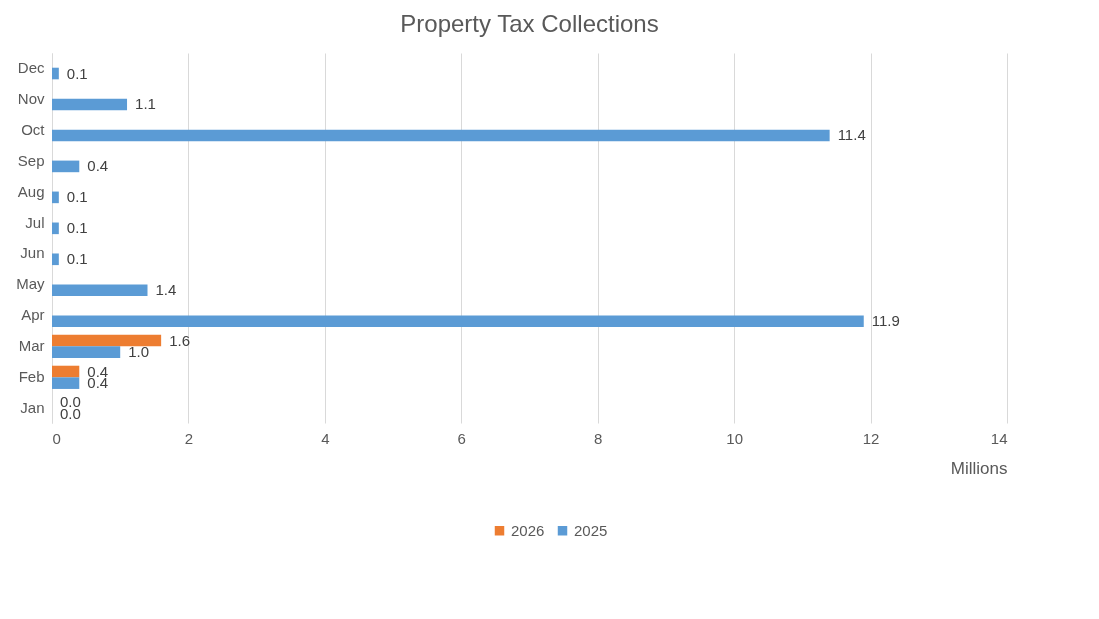 The height and width of the screenshot is (619, 1099). What do you see at coordinates (325, 438) in the screenshot?
I see `x-tick-label: 4` at bounding box center [325, 438].